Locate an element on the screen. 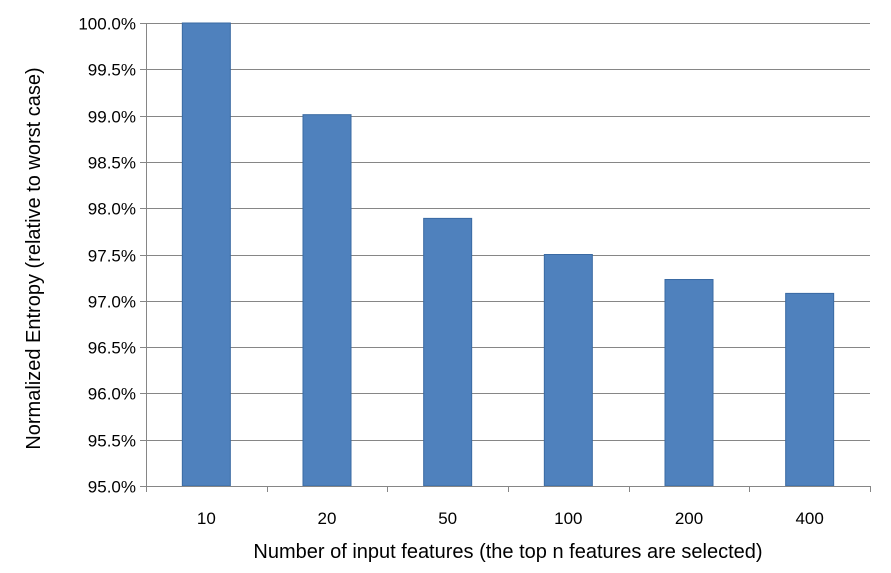  x-tick-label: 200 is located at coordinates (689, 518).